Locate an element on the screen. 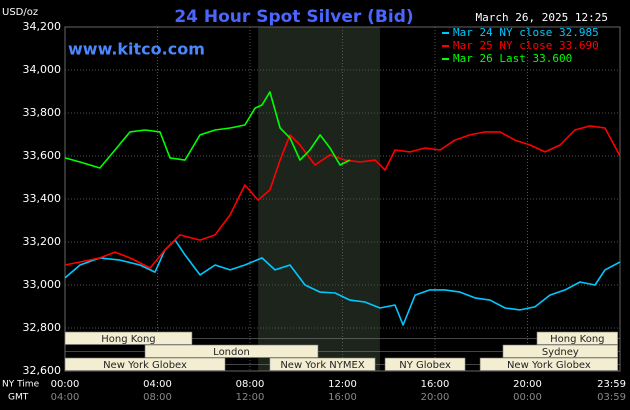 This screenshot has width=630, height=410. gmt-tick-label: 08:00 is located at coordinates (157, 397).